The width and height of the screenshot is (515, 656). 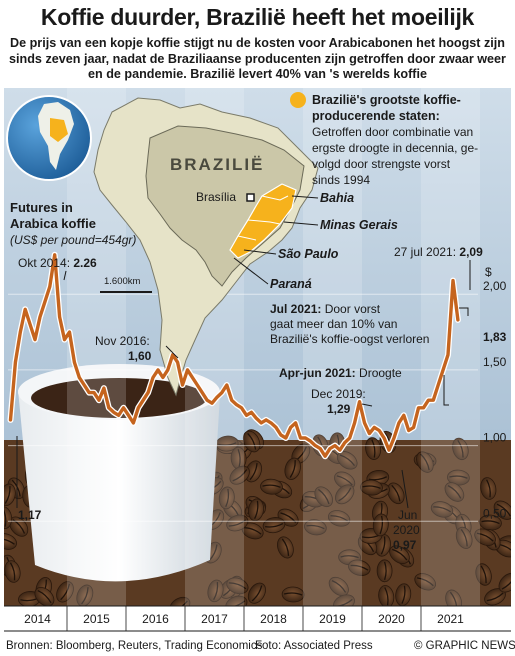 What do you see at coordinates (406, 530) in the screenshot?
I see `annot-jun-2020-line2: 2020` at bounding box center [406, 530].